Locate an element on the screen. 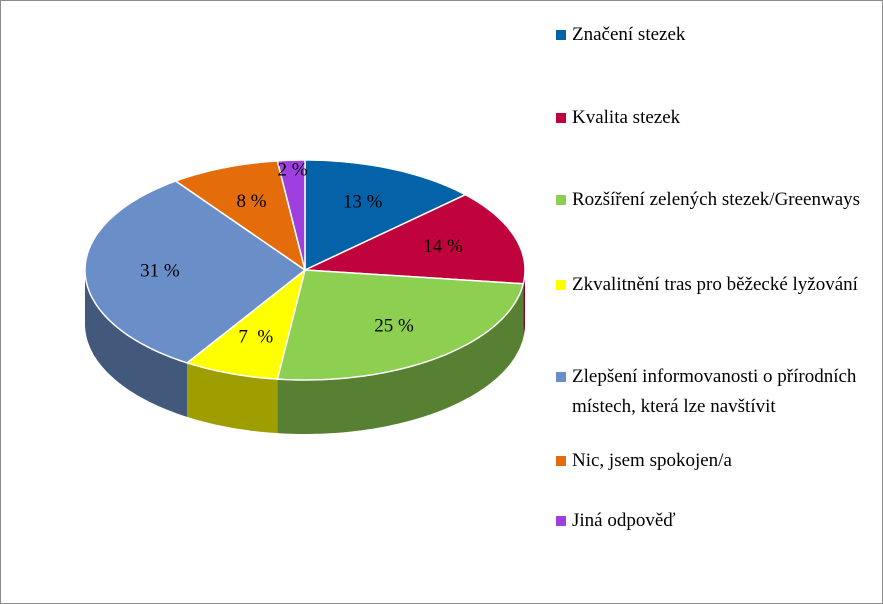 This screenshot has height=604, width=883. legend-item: Zkvalitnění tras pro běžecké lyžování is located at coordinates (719, 285).